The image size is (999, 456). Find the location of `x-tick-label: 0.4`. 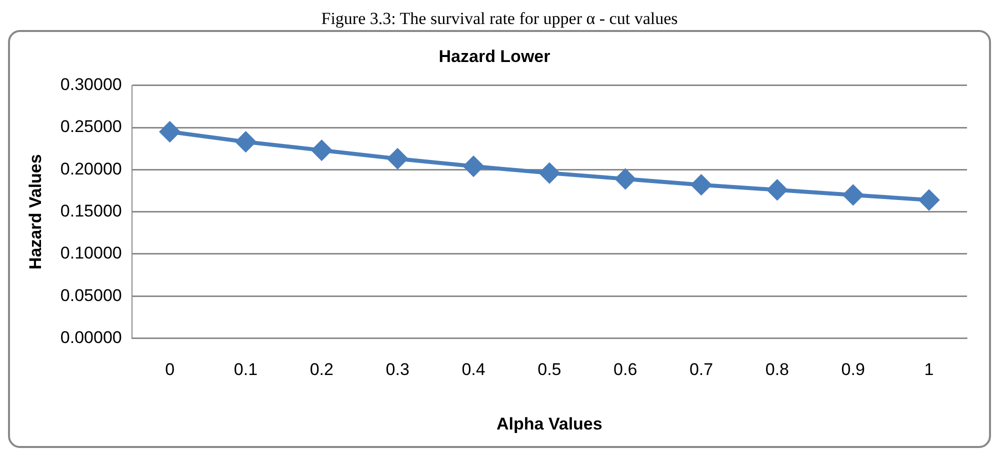

x-tick-label: 0.4 is located at coordinates (474, 370).